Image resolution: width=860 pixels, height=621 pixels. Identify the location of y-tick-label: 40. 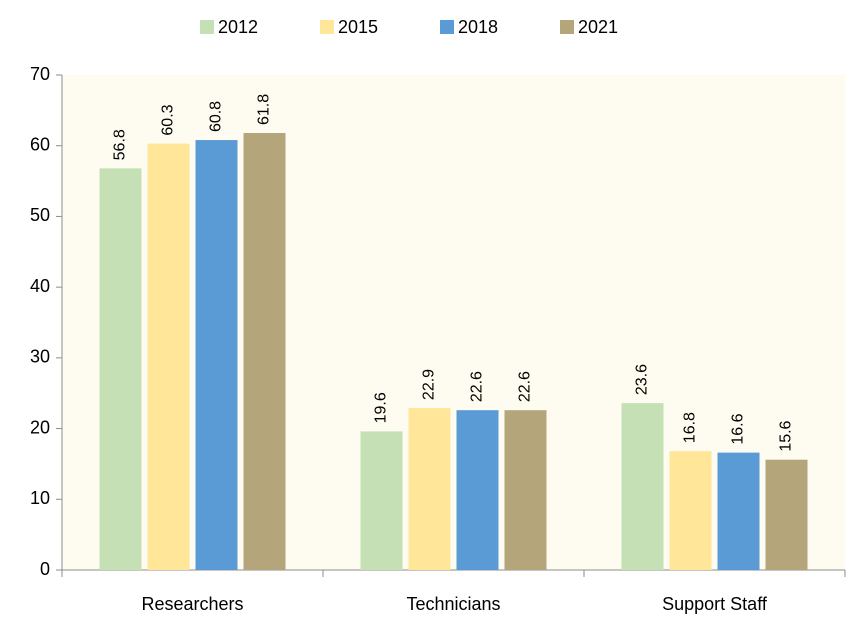
(40, 286).